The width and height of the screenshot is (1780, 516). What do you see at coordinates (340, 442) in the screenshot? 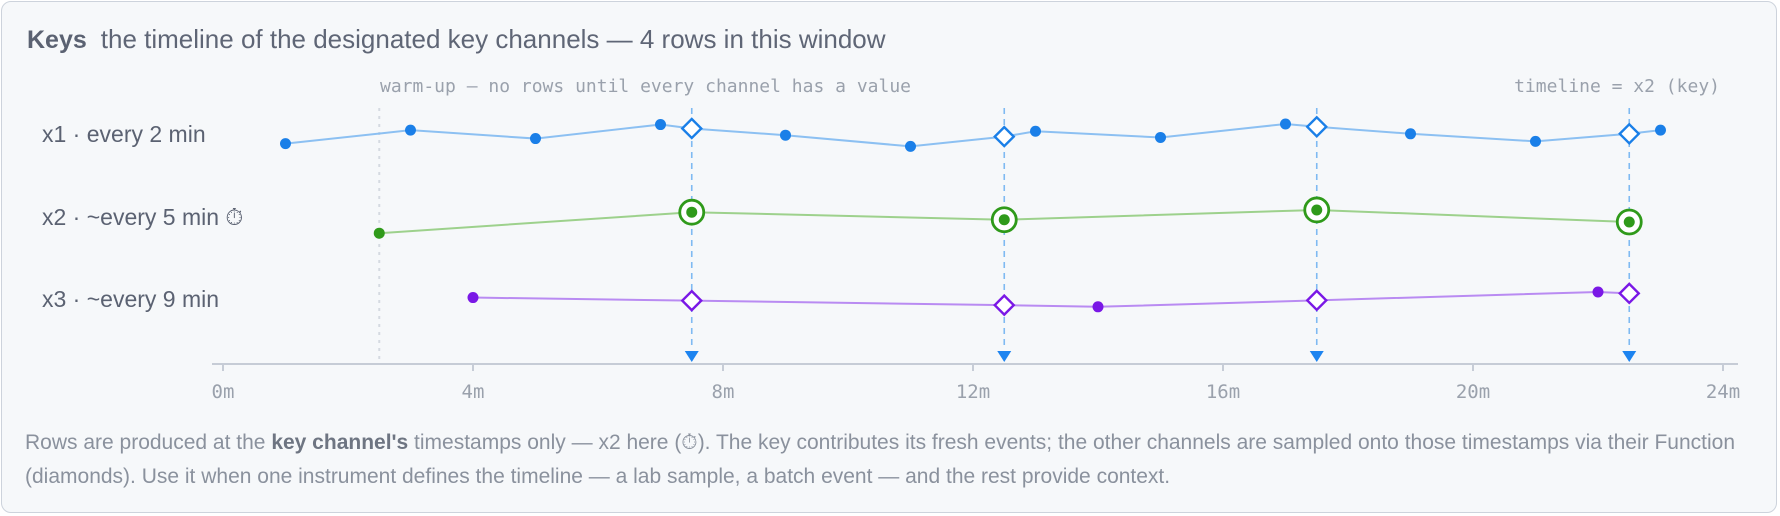
I see `footer-bold: key channel's` at bounding box center [340, 442].